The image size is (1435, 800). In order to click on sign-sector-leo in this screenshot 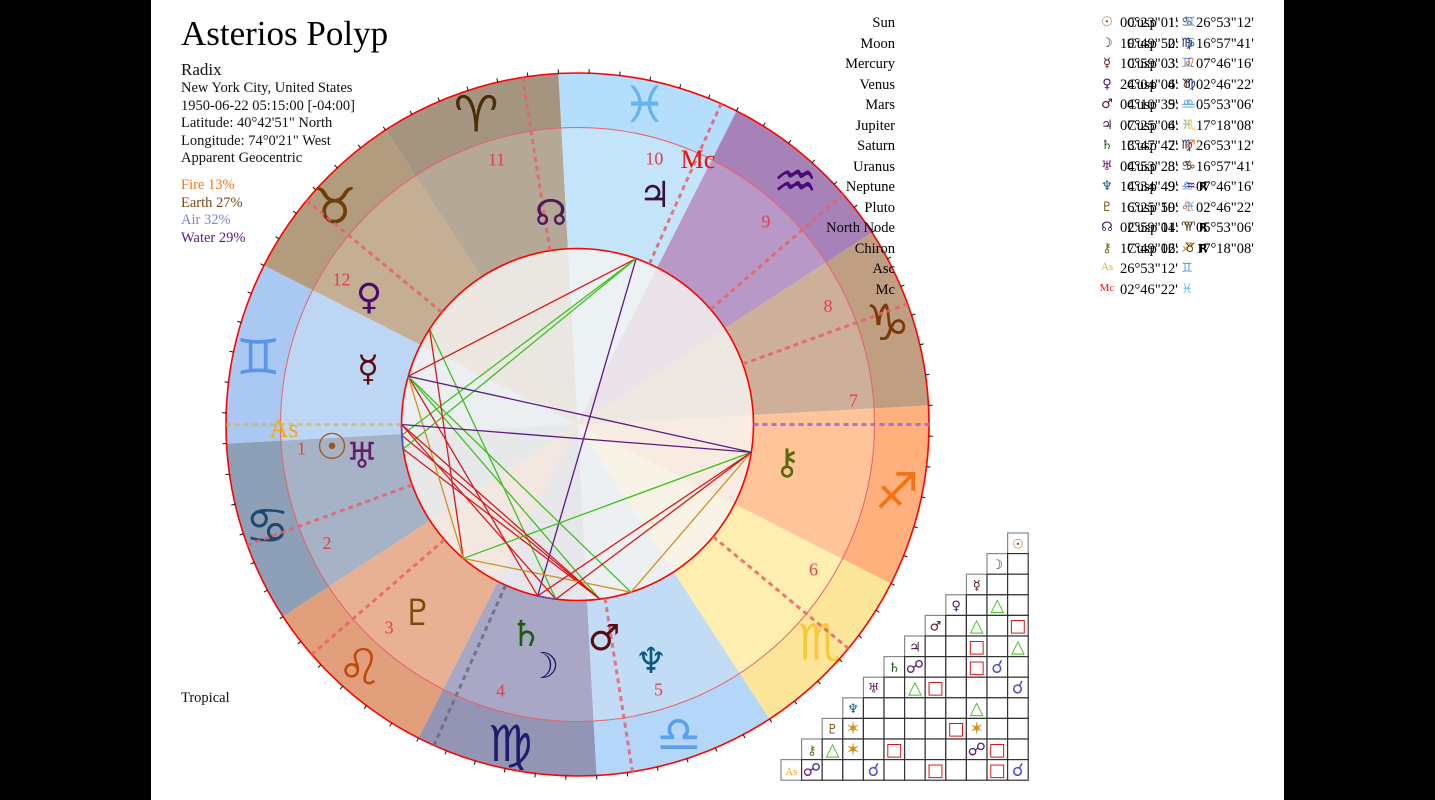, I will do `click(363, 662)`.